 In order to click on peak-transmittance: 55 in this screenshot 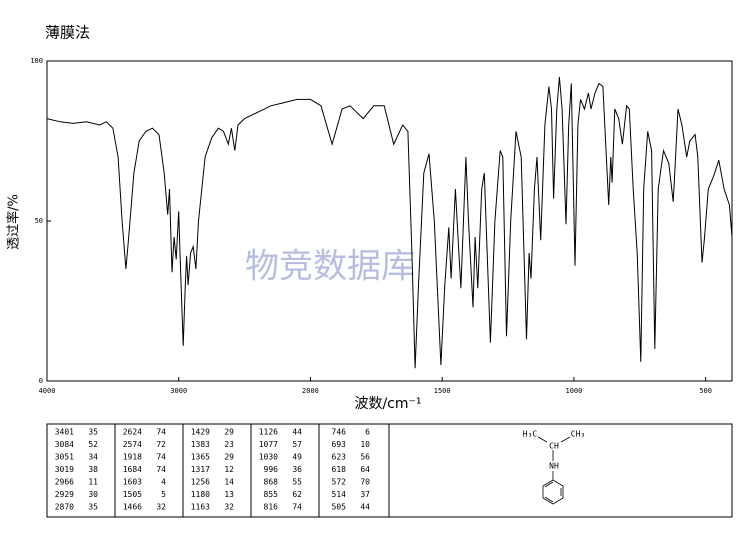, I will do `click(297, 482)`.